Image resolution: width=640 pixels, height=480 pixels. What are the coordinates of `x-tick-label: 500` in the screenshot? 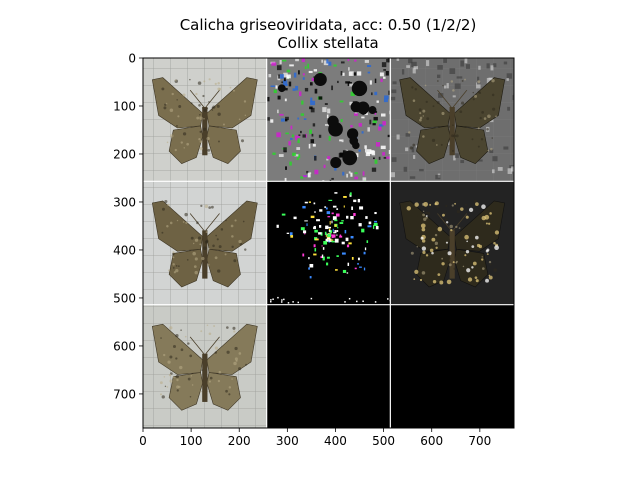 It's located at (383, 441).